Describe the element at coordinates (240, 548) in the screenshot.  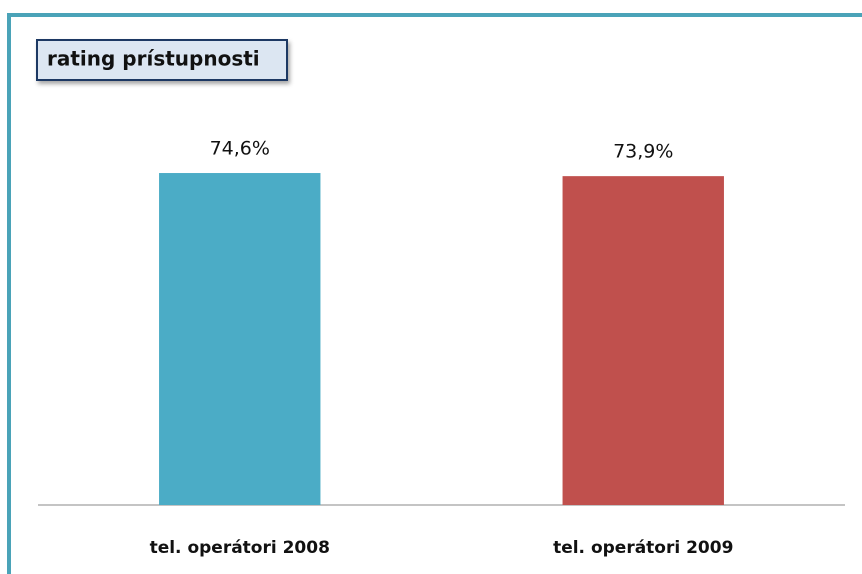
I see `x-tick-label: tel. operátori 2008` at that location.